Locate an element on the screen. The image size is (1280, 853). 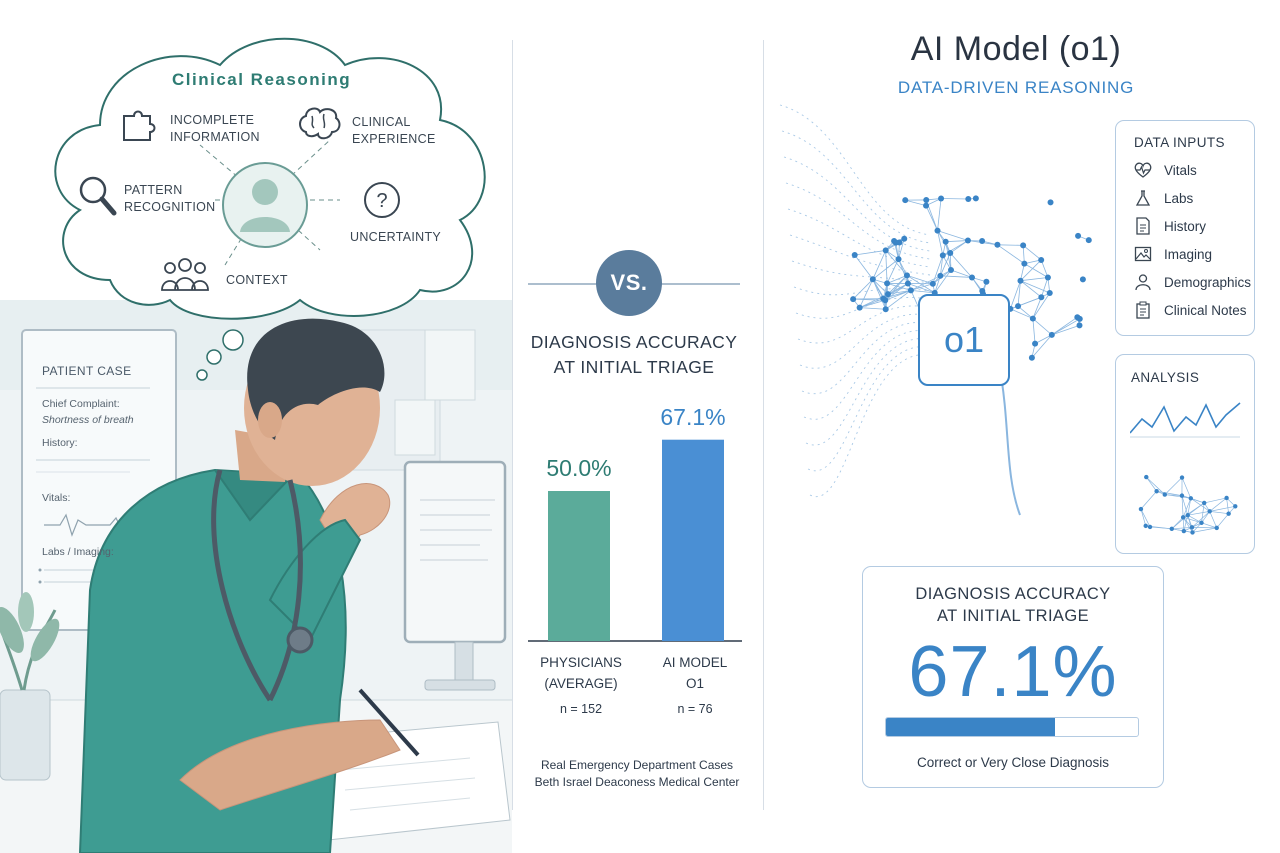
chief-complaint-value: Shortness of breath is located at coordinates (88, 420).